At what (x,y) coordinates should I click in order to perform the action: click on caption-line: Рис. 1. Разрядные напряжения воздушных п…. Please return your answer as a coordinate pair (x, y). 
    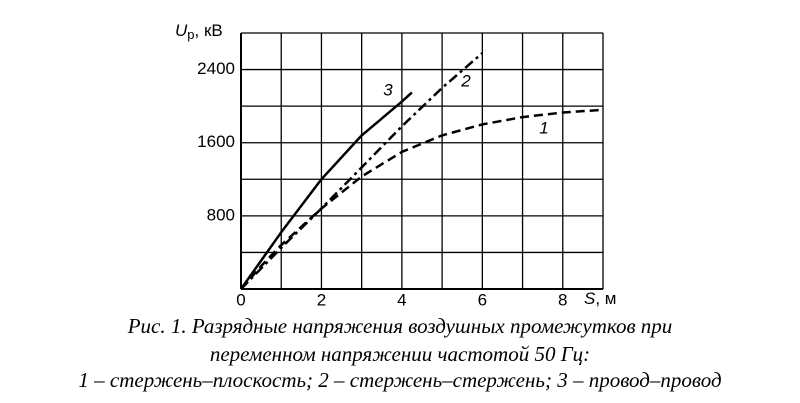
    Looking at the image, I should click on (400, 326).